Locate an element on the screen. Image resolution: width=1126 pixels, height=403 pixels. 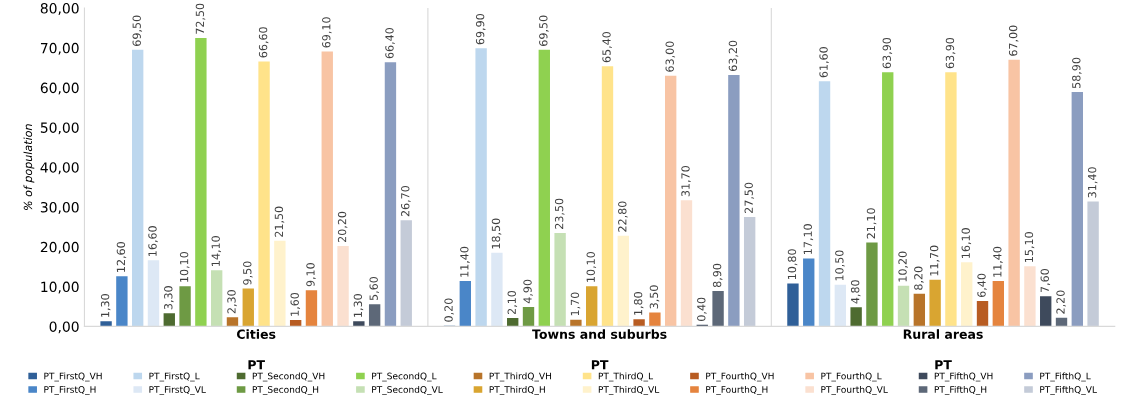
data-label: 67,00 is located at coordinates (1013, 40).